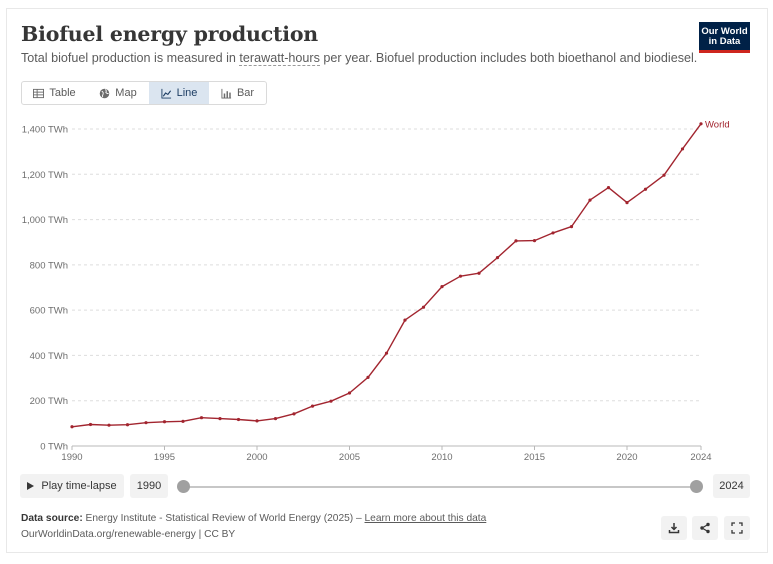 The width and height of the screenshot is (773, 564). What do you see at coordinates (105, 93) in the screenshot?
I see `globe-icon` at bounding box center [105, 93].